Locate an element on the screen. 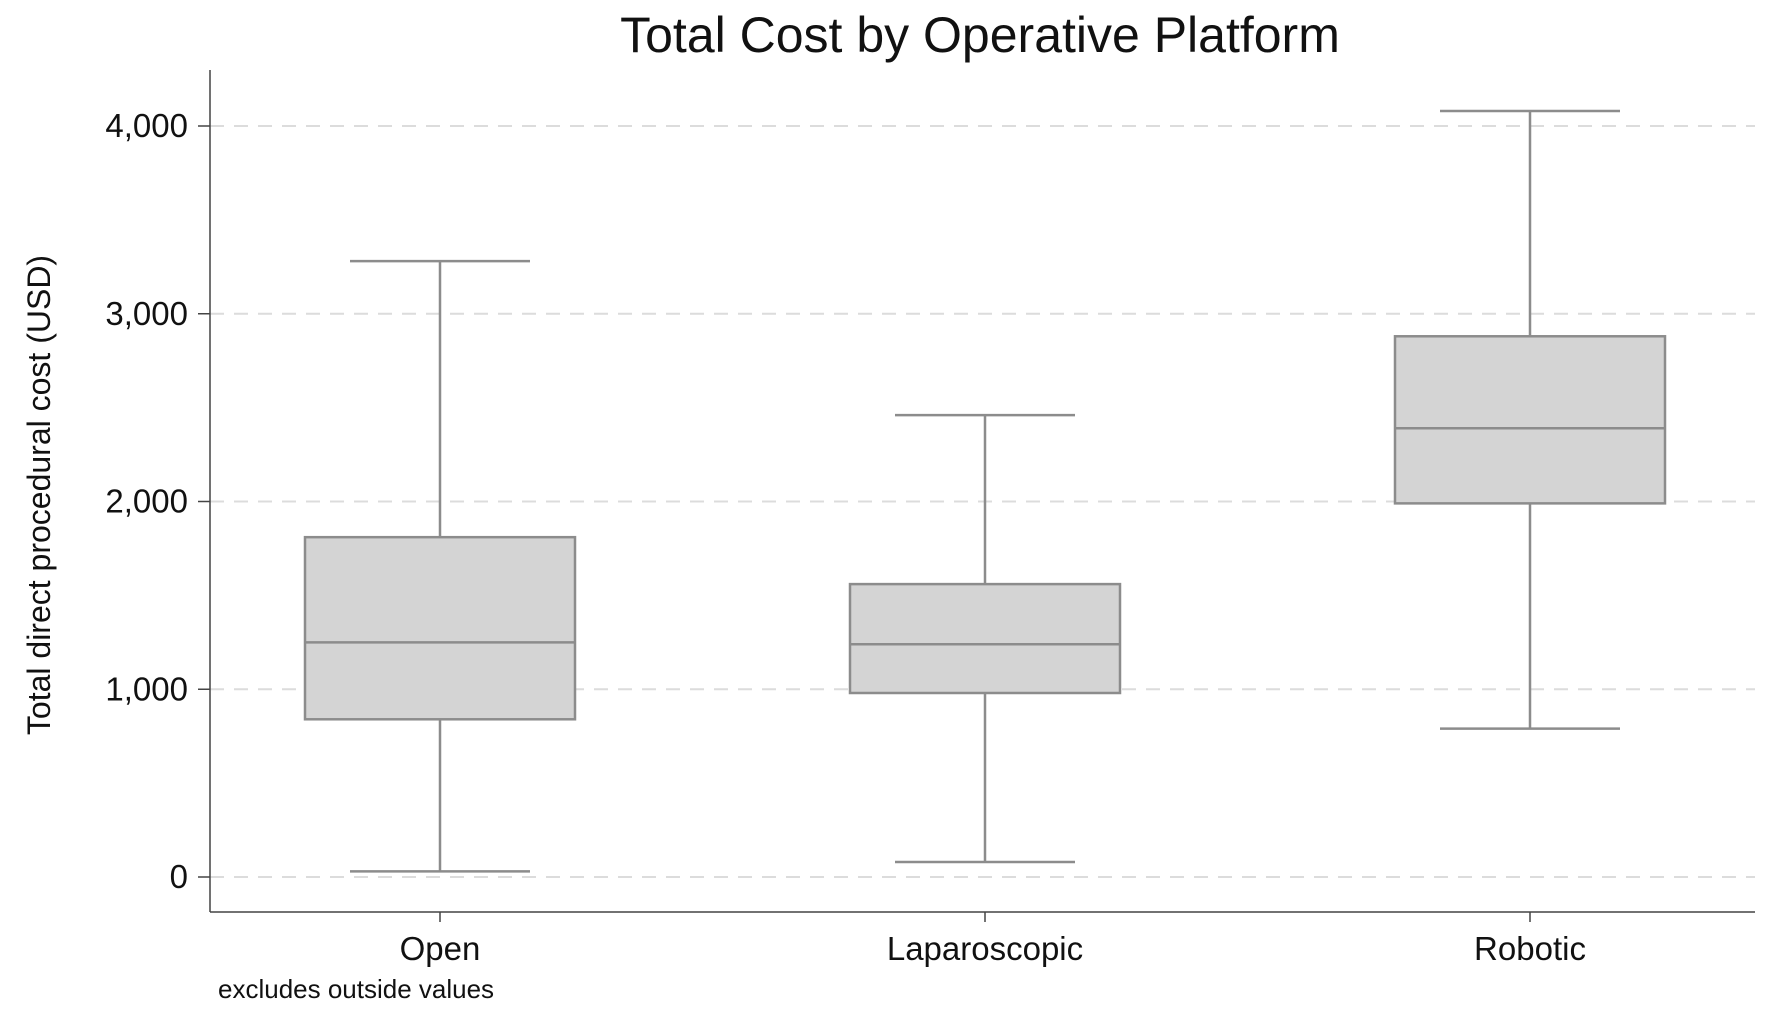 This screenshot has width=1770, height=1014. y-tick-labels: 0 1,000 2,000 3,000 4,000 is located at coordinates (146, 501).